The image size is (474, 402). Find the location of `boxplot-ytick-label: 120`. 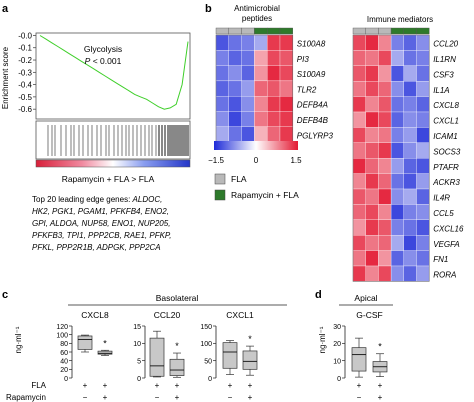

boxplot-ytick-label: 120 is located at coordinates (62, 327).